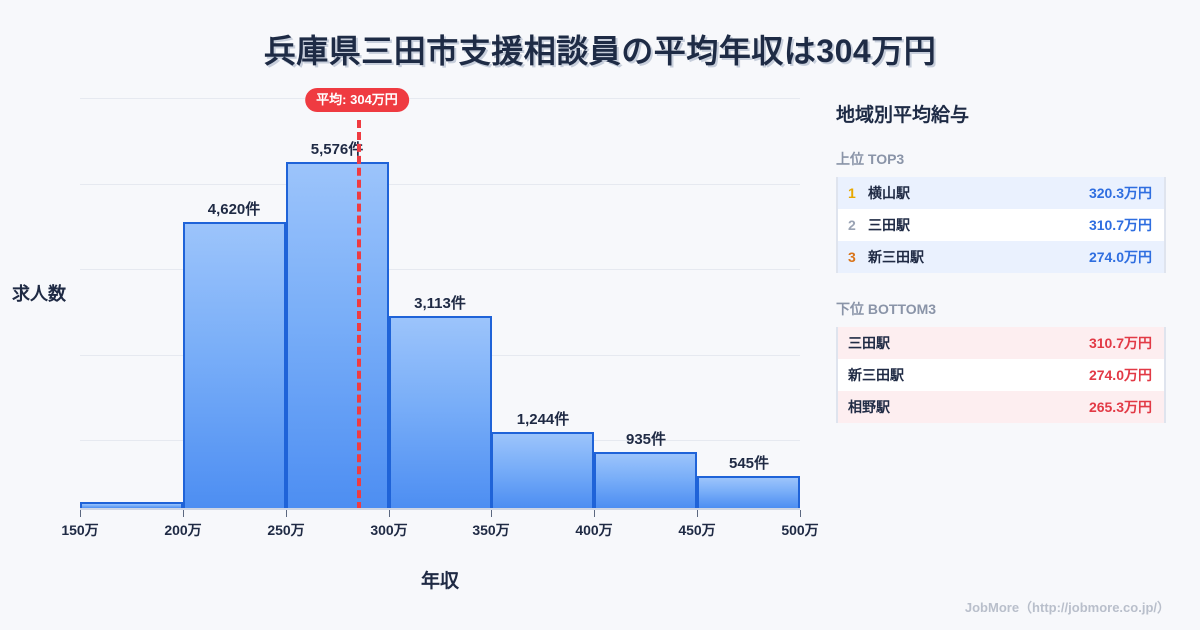  I want to click on x-axis-label: 450万, so click(697, 530).